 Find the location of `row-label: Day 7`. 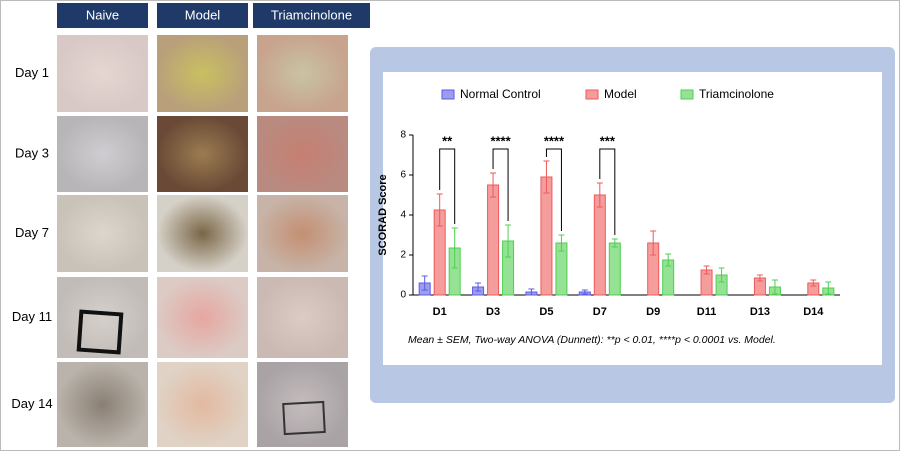

row-label: Day 7 is located at coordinates (32, 232).